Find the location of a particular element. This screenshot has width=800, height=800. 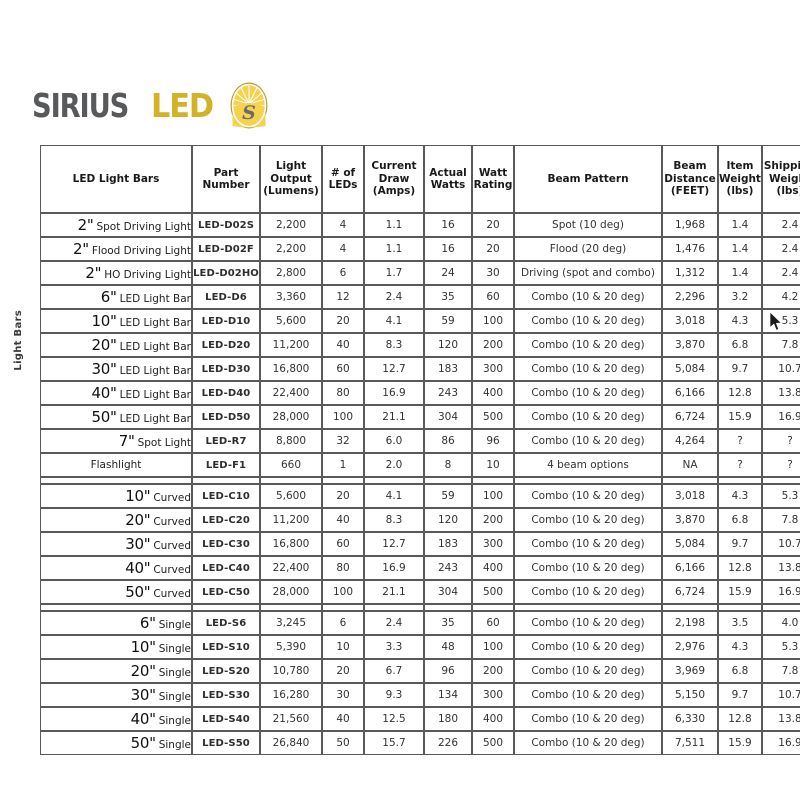

distance-cell: 1,476 is located at coordinates (690, 249).